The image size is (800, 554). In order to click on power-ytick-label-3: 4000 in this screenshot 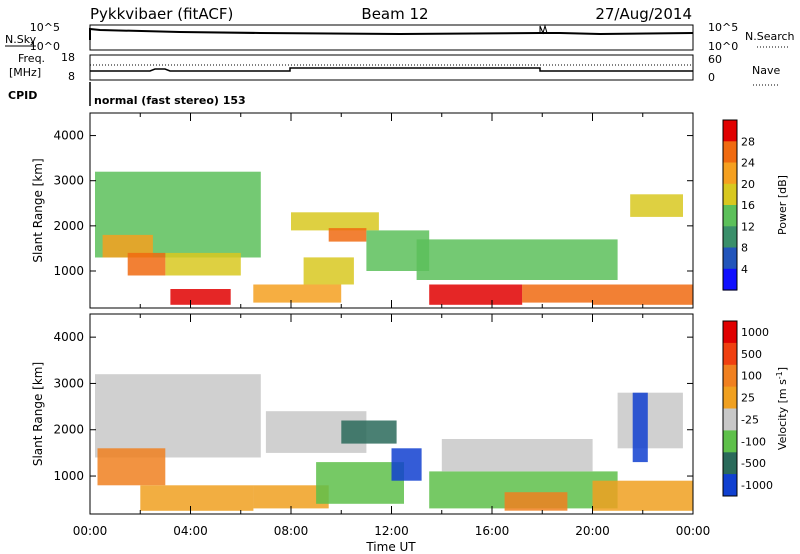, I will do `click(68, 136)`.